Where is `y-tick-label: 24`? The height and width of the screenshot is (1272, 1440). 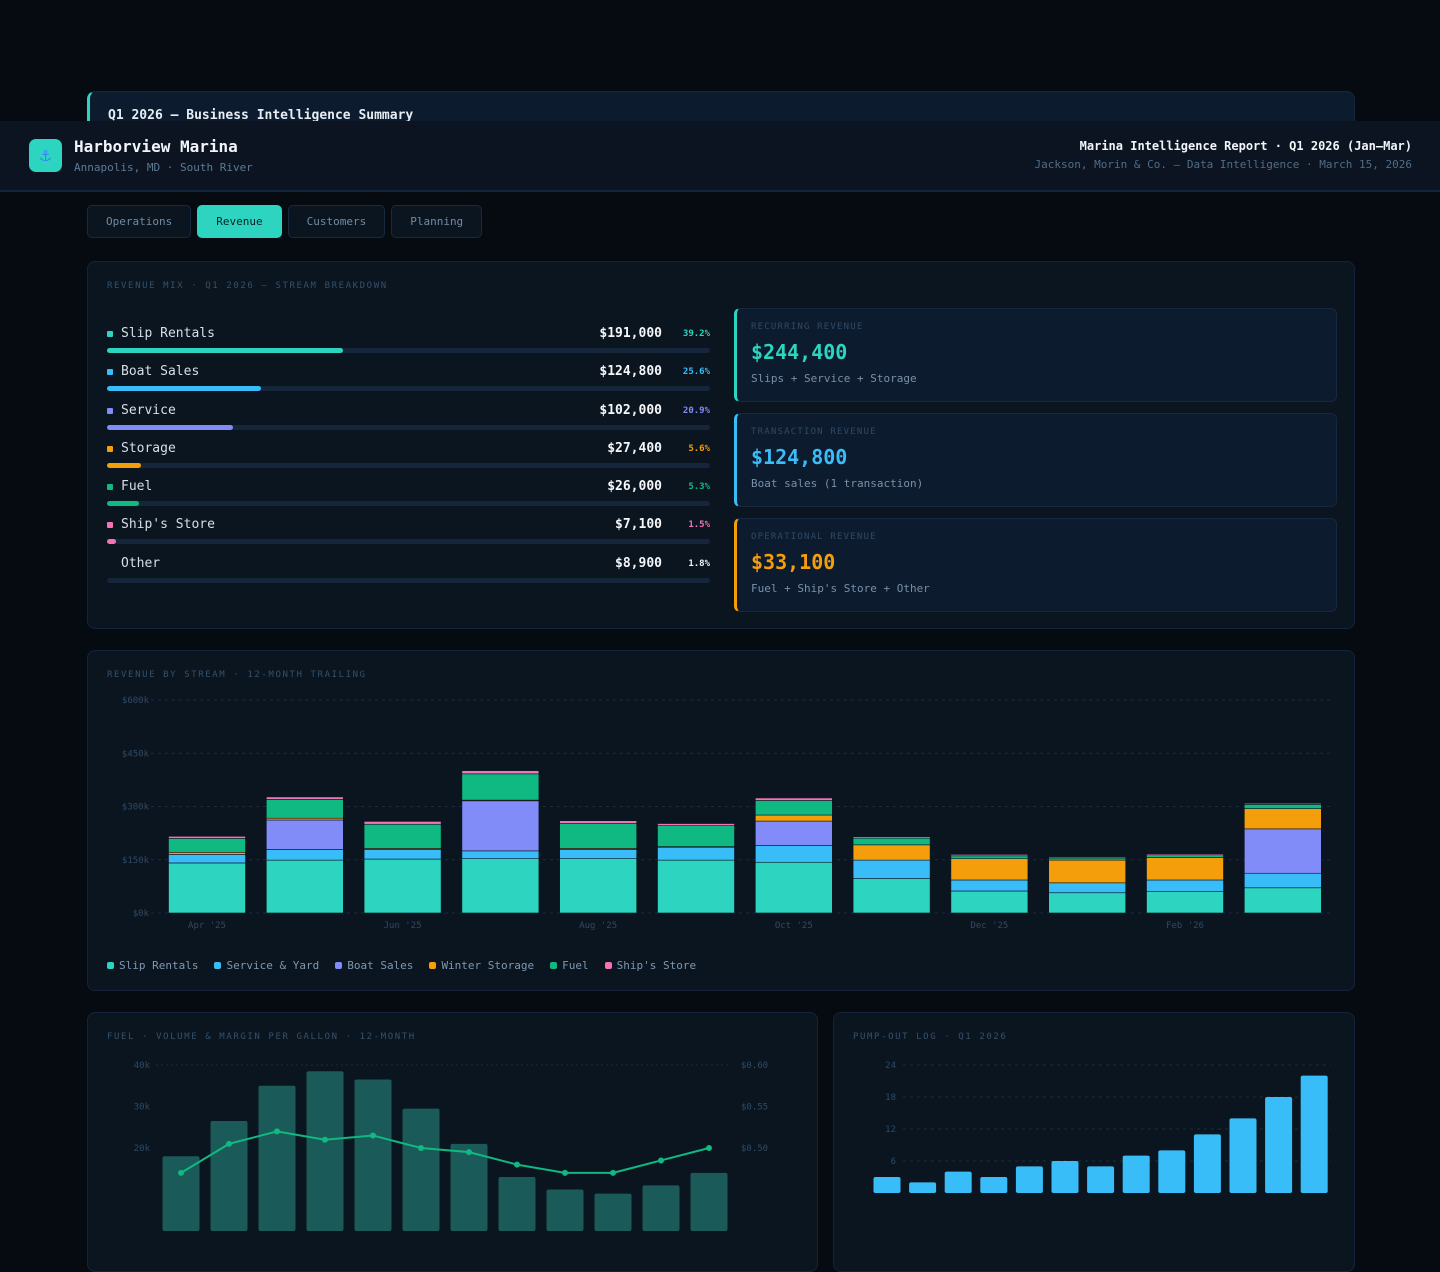
y-tick-label: 24 is located at coordinates (890, 1066).